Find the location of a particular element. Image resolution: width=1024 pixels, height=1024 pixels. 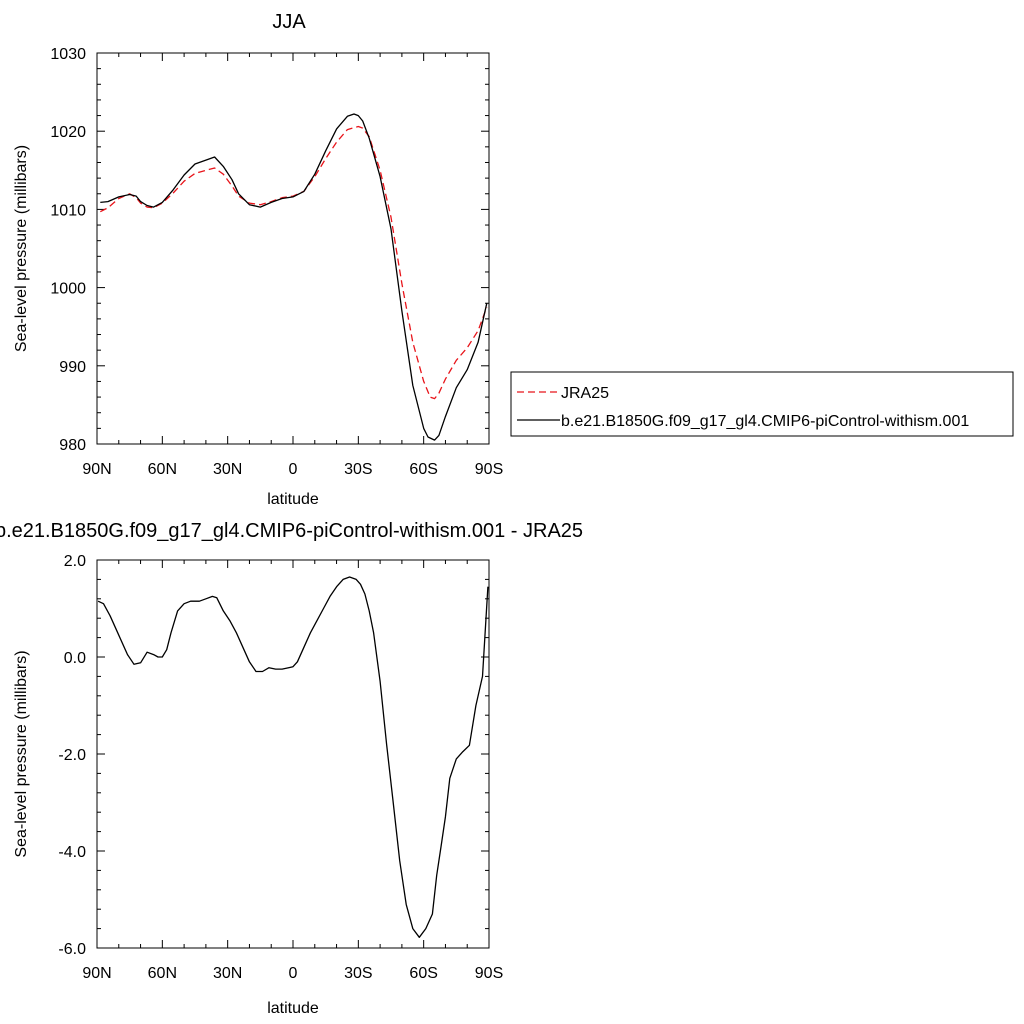

y-tick-label: 1030 is located at coordinates (68, 54).